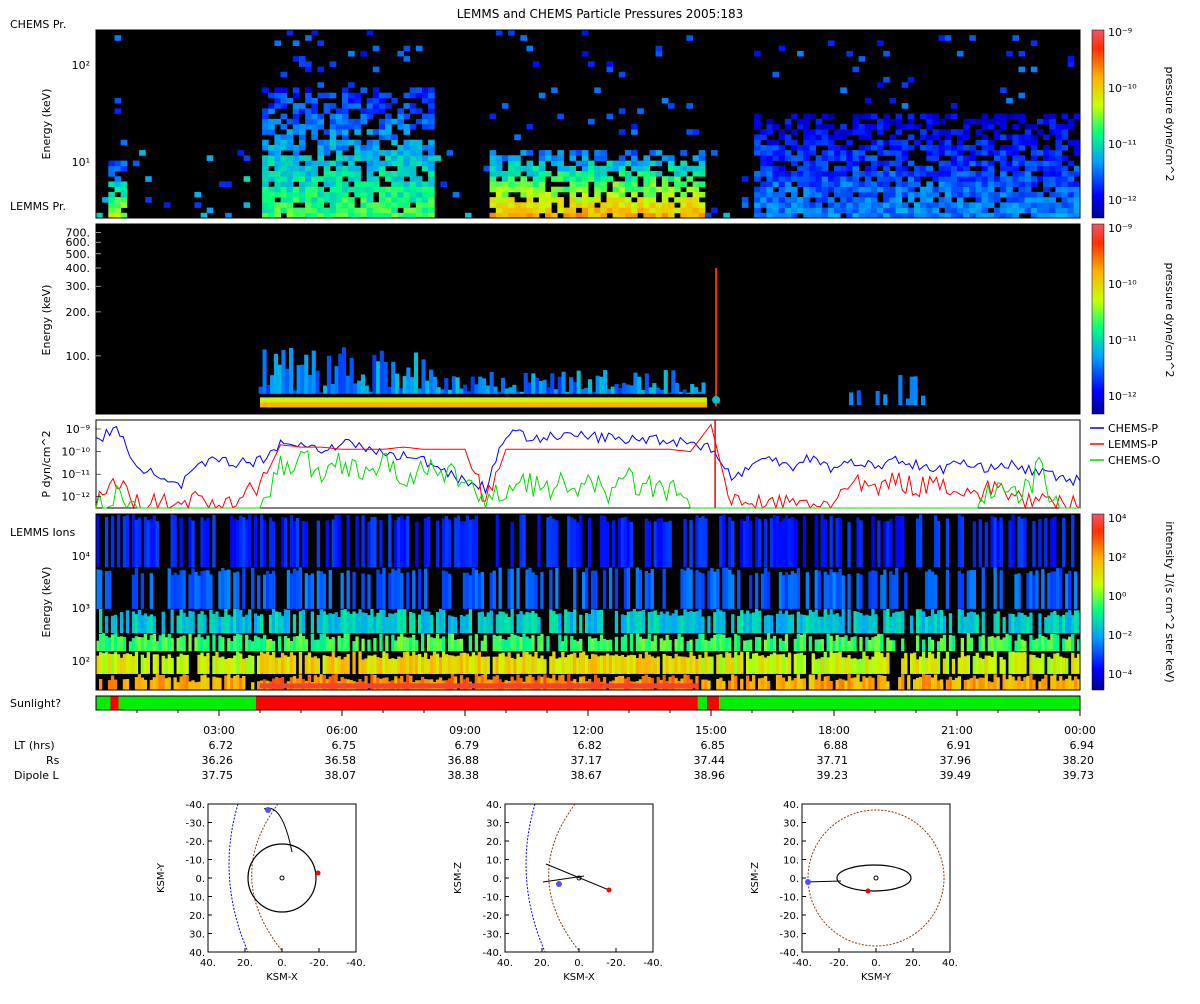  What do you see at coordinates (494, 805) in the screenshot?
I see `orbit-ytick-label: 40.` at bounding box center [494, 805].